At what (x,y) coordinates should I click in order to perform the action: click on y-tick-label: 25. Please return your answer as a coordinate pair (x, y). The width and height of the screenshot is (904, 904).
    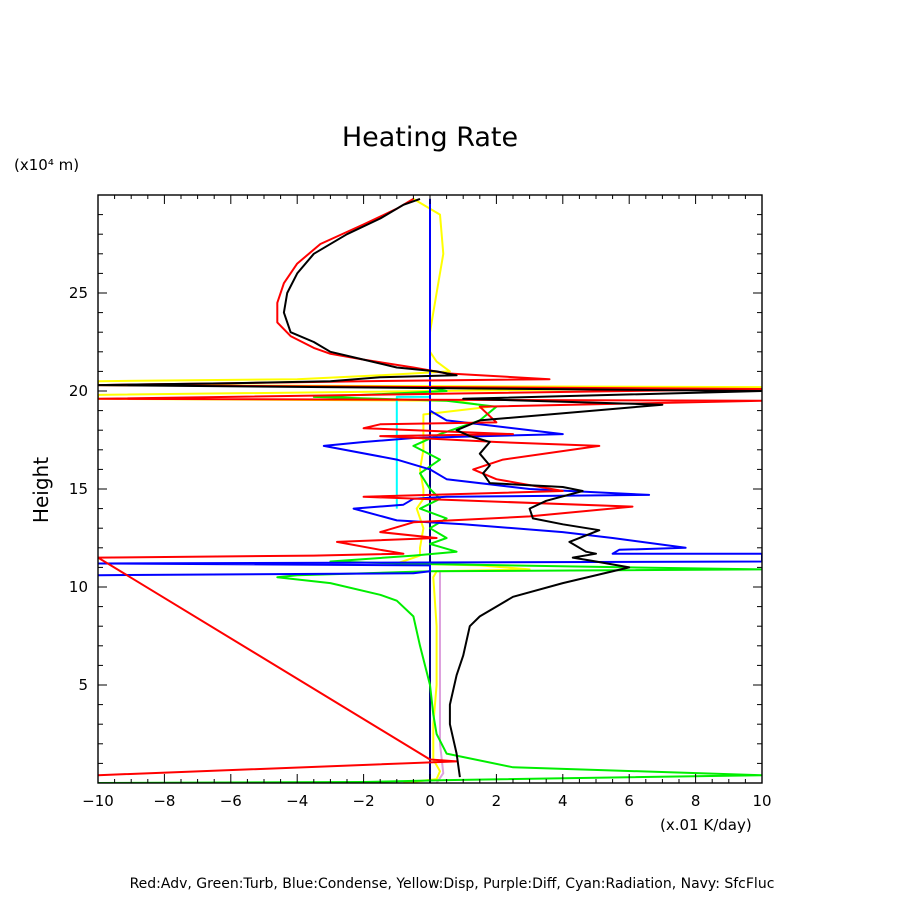
    Looking at the image, I should click on (78, 293).